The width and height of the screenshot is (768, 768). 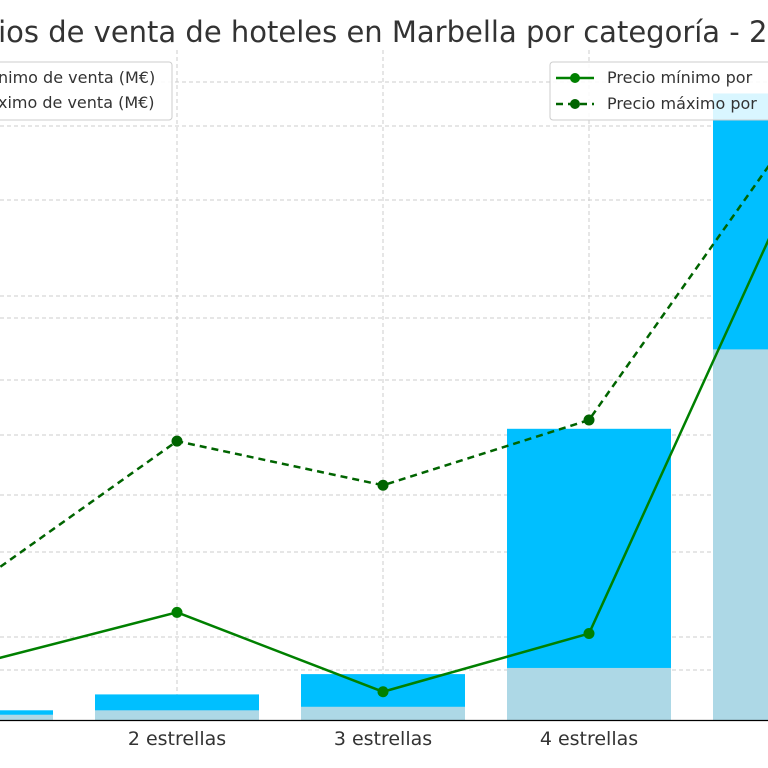 I want to click on x-tick-label: 3 estrellas, so click(x=383, y=739).